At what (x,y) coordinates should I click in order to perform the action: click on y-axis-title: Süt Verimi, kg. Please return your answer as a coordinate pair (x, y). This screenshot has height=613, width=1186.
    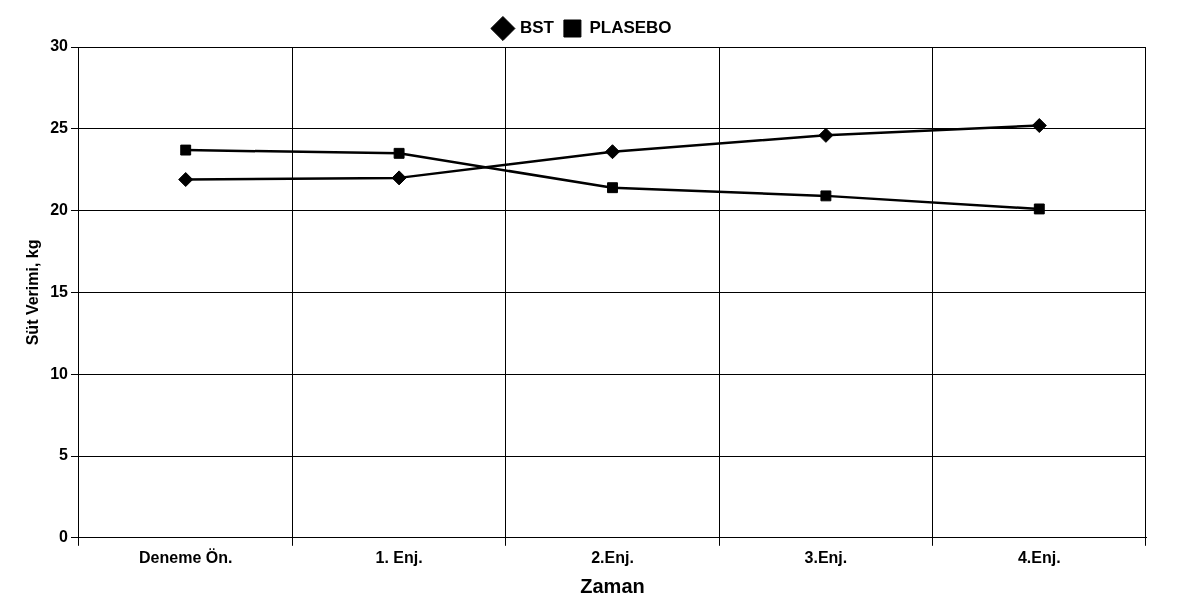
    Looking at the image, I should click on (33, 292).